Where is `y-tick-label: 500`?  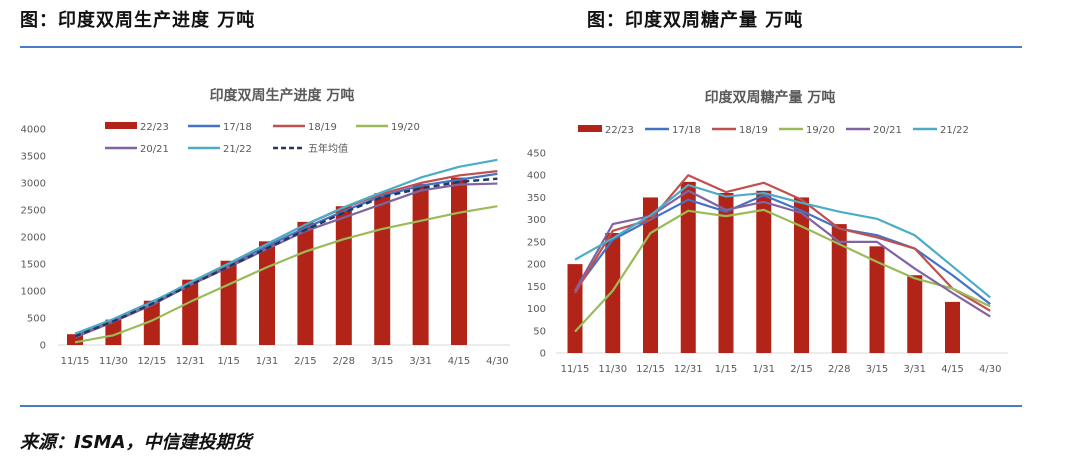
y-tick-label: 500 is located at coordinates (36, 319).